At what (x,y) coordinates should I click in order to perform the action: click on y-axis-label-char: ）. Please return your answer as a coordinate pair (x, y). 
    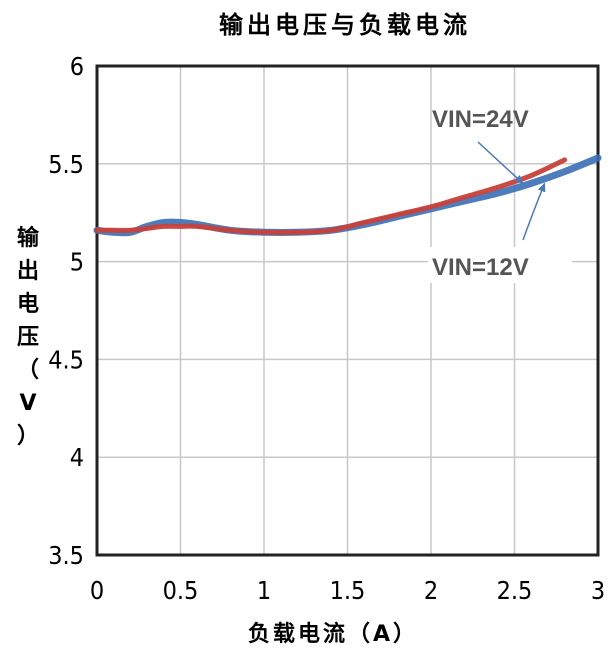
    Looking at the image, I should click on (28, 436).